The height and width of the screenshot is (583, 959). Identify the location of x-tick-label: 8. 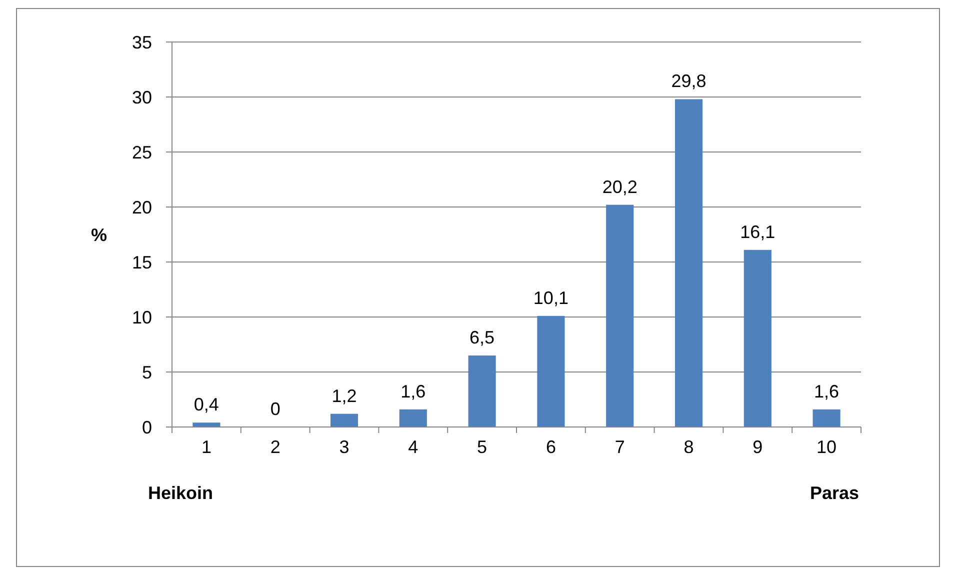
(689, 447).